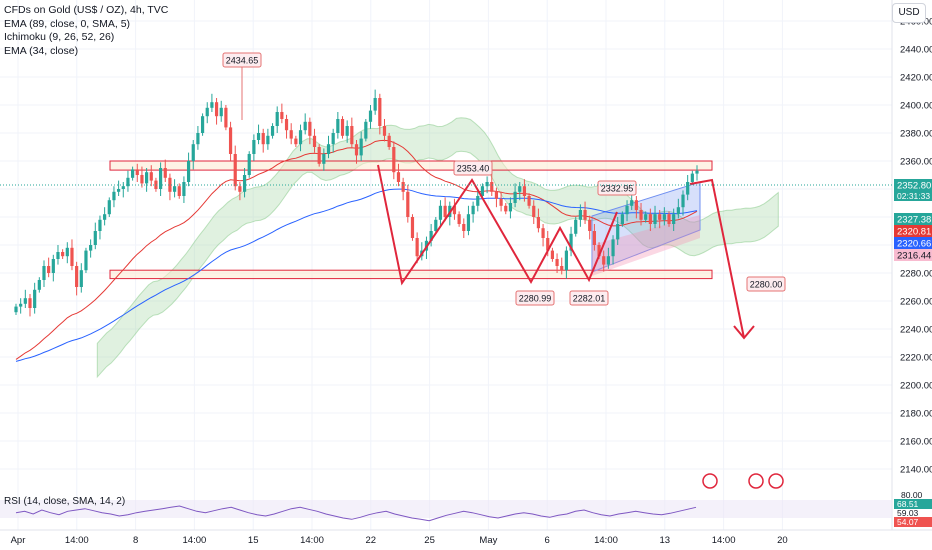  Describe the element at coordinates (59, 37) in the screenshot. I see `ichimoku-legend: Ichimoku (9, 26, 52, 26)` at that location.